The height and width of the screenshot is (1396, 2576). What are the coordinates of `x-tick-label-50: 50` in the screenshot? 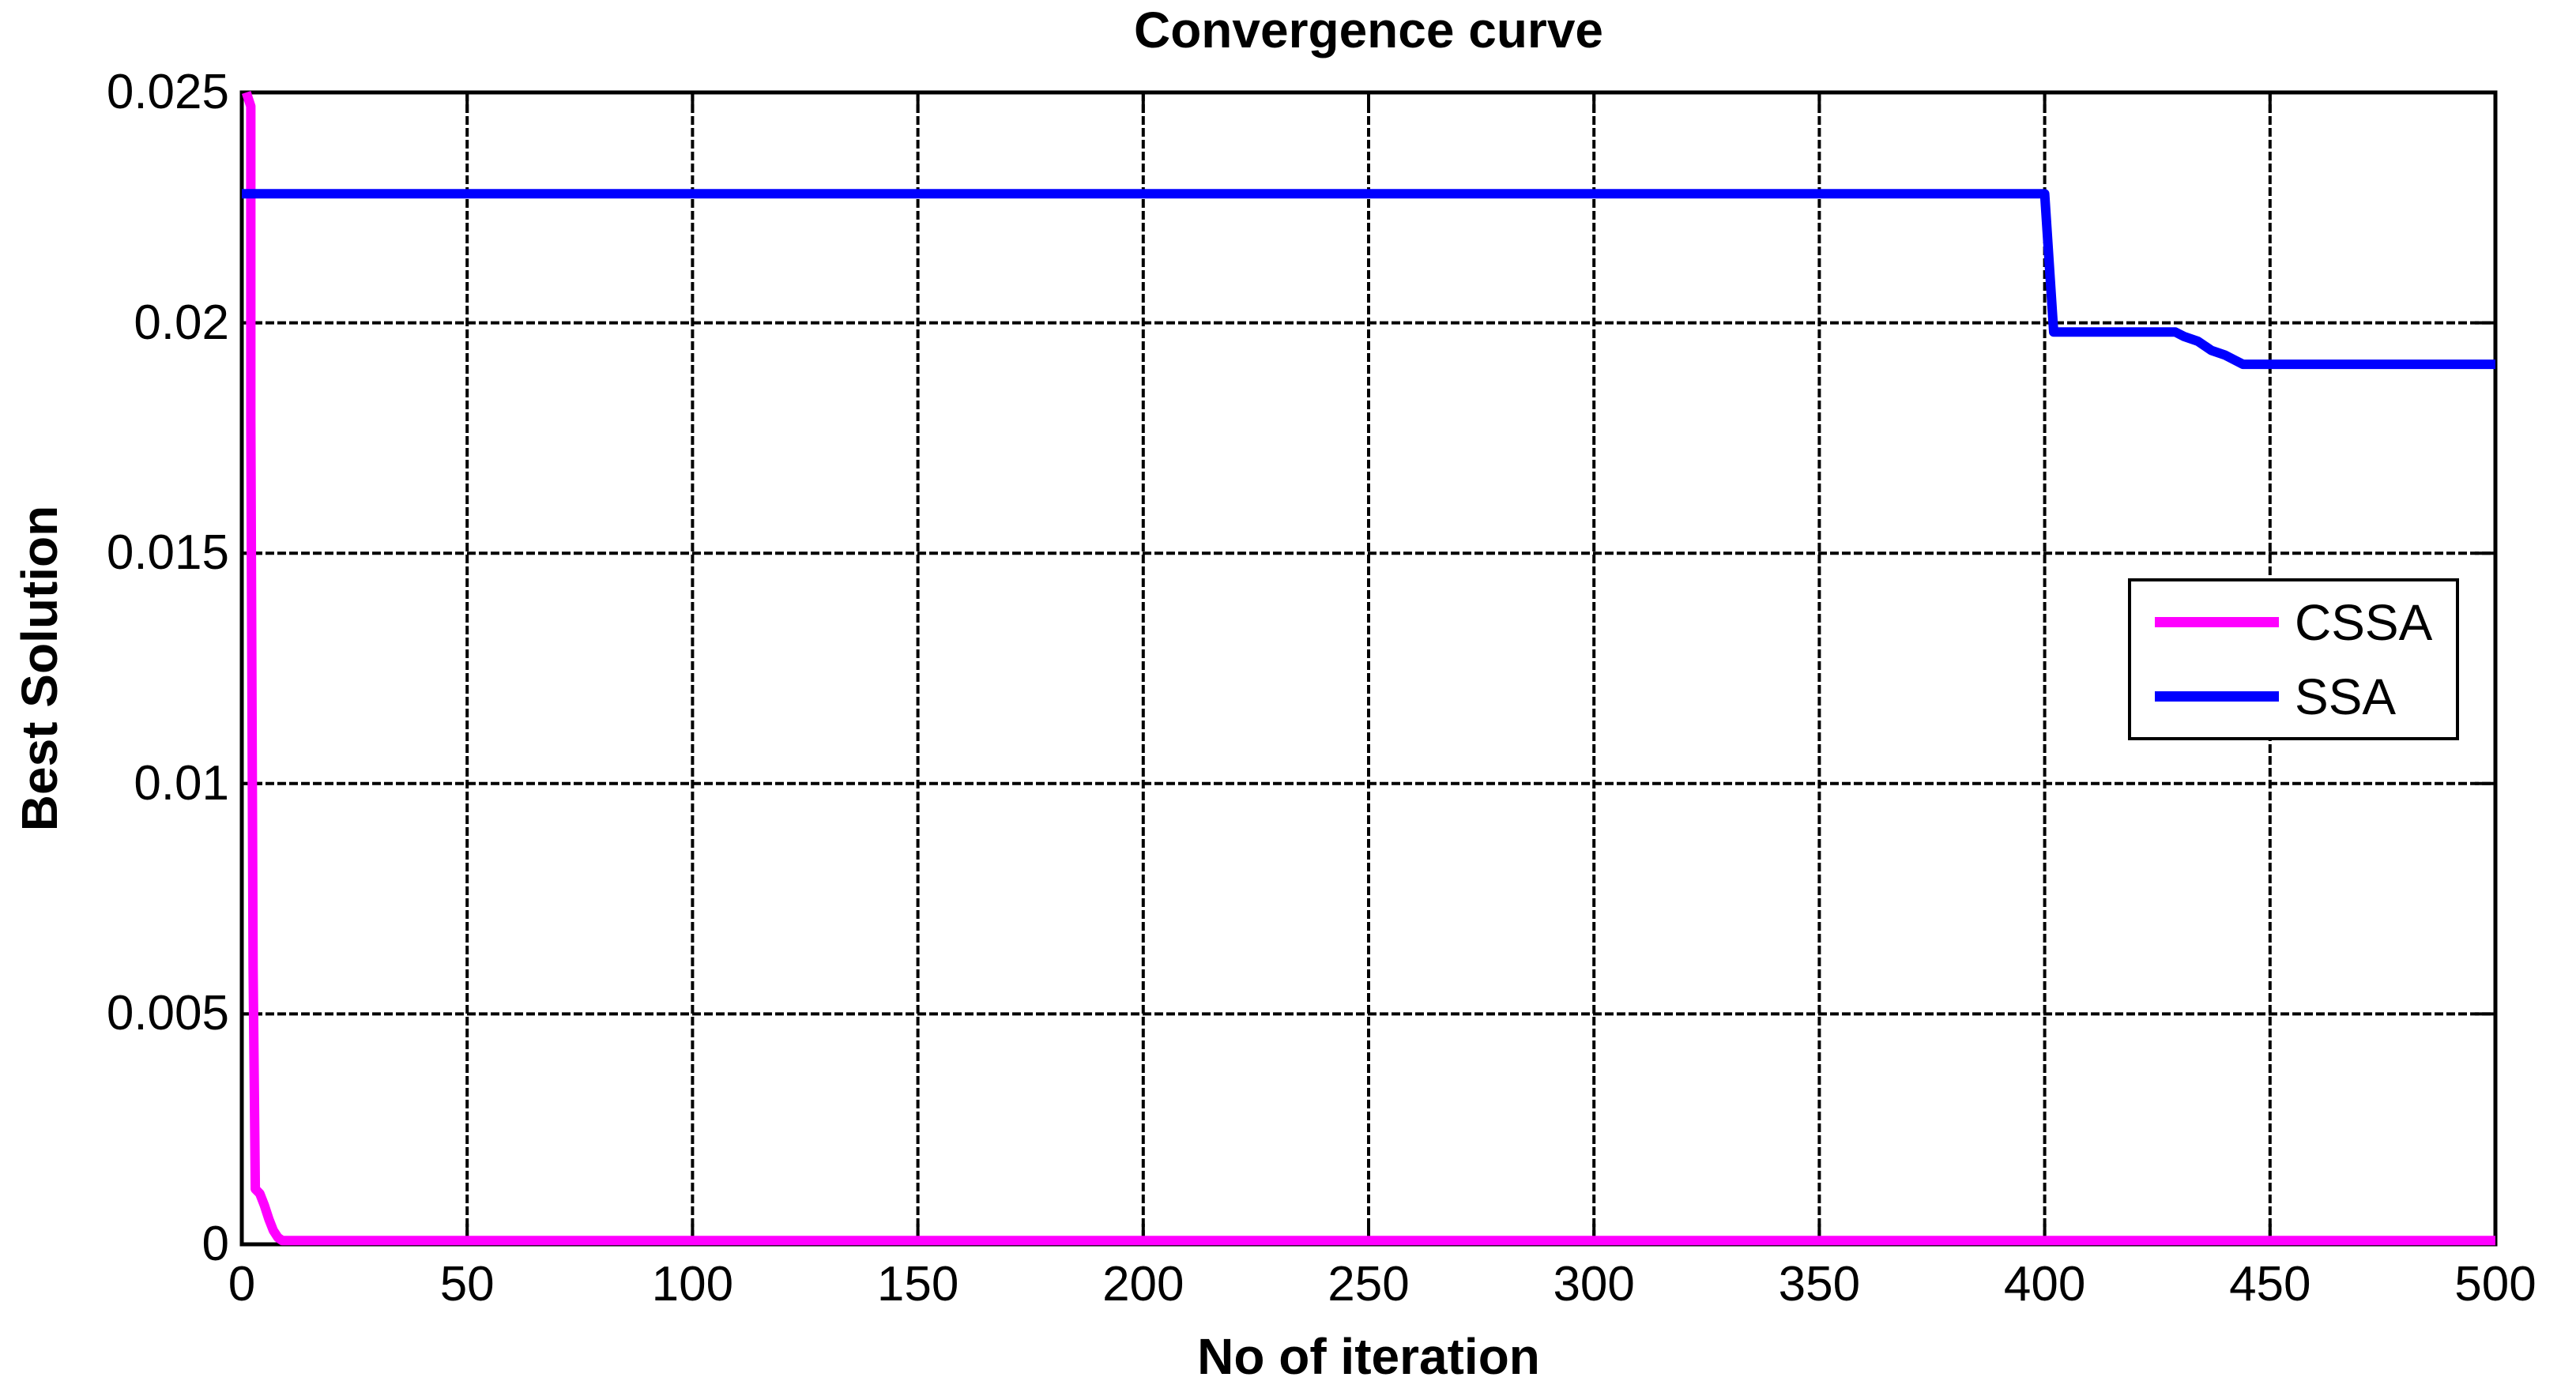 It's located at (467, 1284).